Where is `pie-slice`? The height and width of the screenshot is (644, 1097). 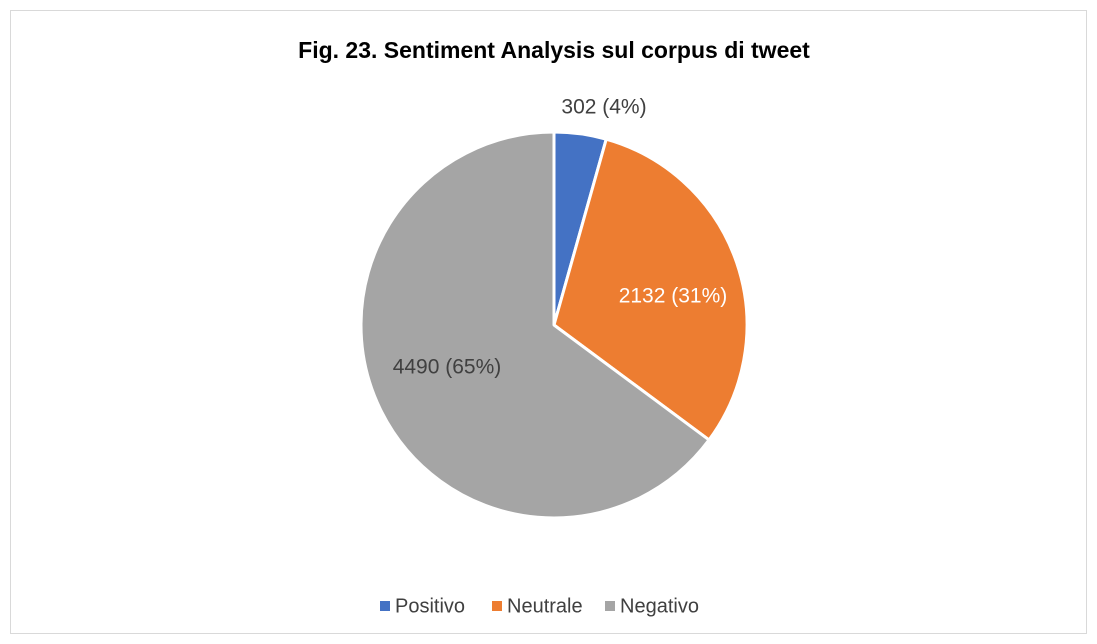 pie-slice is located at coordinates (650, 289).